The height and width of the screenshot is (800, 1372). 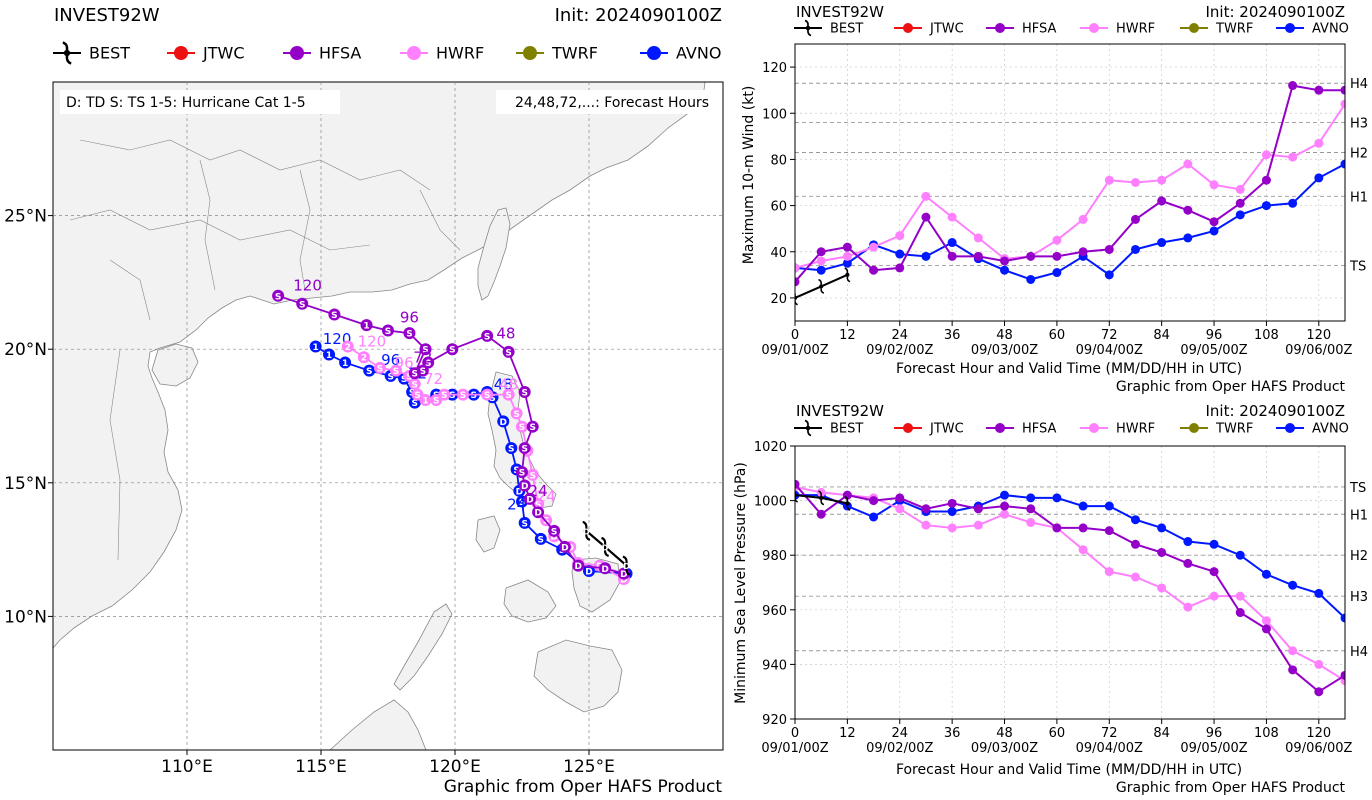 What do you see at coordinates (1161, 335) in the screenshot?
I see `tick-label-x: 84` at bounding box center [1161, 335].